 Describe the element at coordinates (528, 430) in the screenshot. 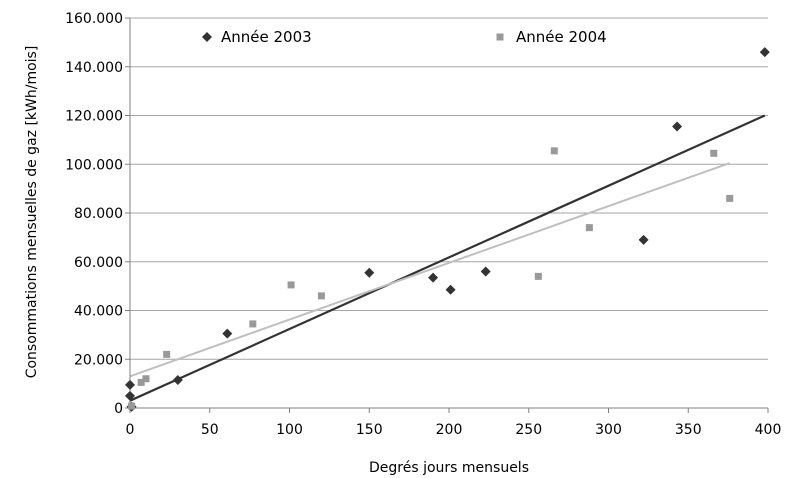

I see `x-tick-label: 250` at that location.